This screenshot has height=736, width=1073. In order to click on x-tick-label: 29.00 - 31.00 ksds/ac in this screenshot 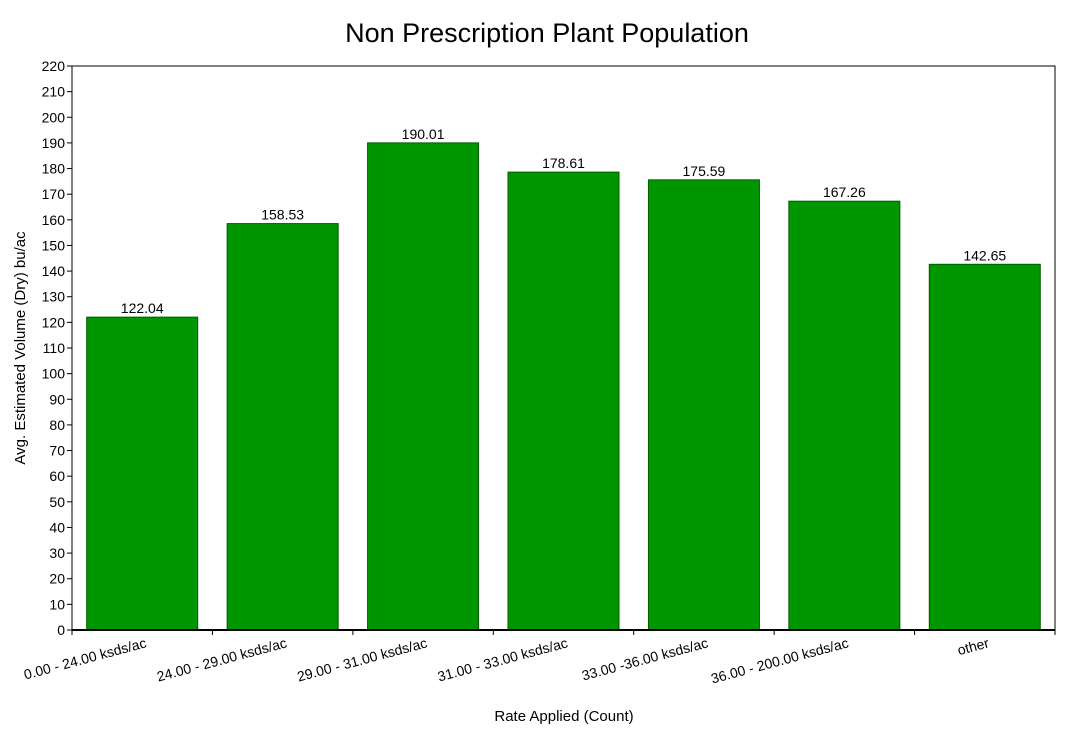, I will do `click(361, 659)`.